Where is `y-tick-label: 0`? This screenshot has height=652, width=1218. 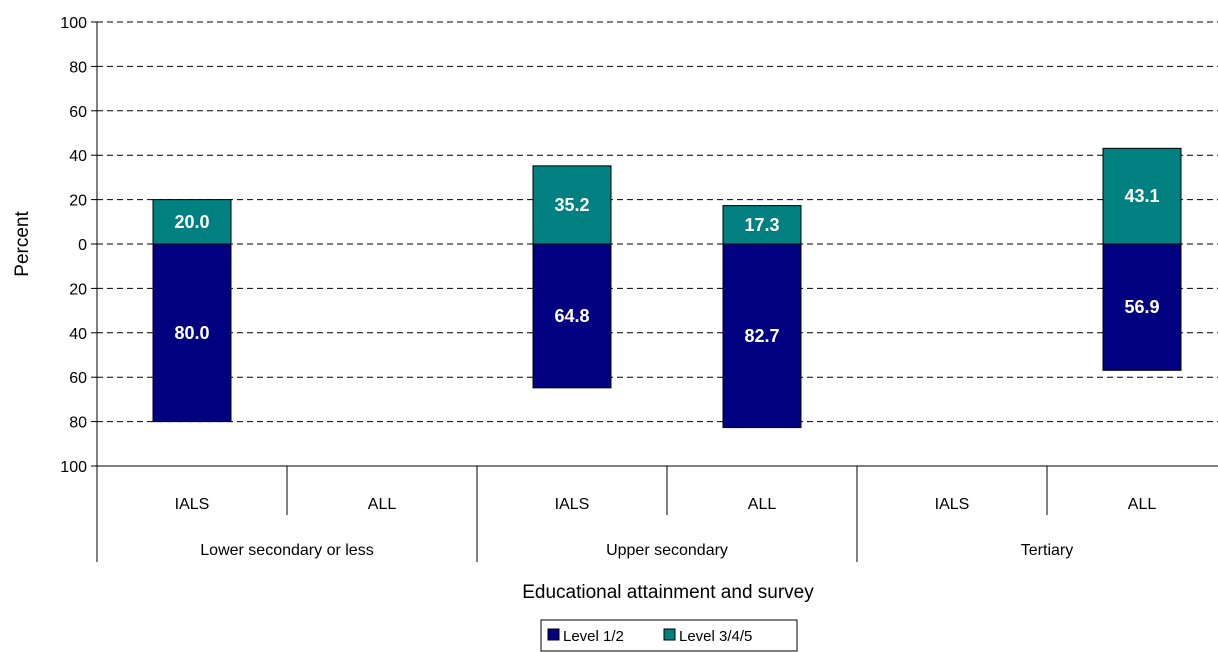
y-tick-label: 0 is located at coordinates (82, 245).